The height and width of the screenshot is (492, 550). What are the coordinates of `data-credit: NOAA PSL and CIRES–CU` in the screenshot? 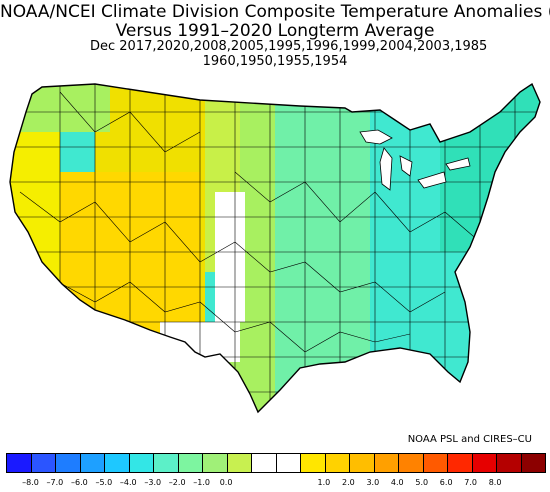 It's located at (469, 439).